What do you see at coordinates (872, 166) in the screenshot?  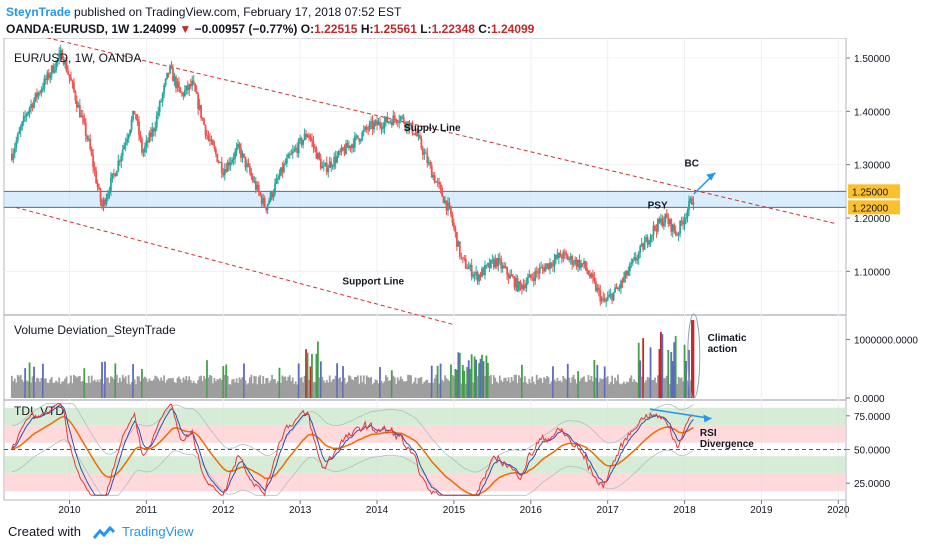 I see `y-tick-label: 1.30000` at bounding box center [872, 166].